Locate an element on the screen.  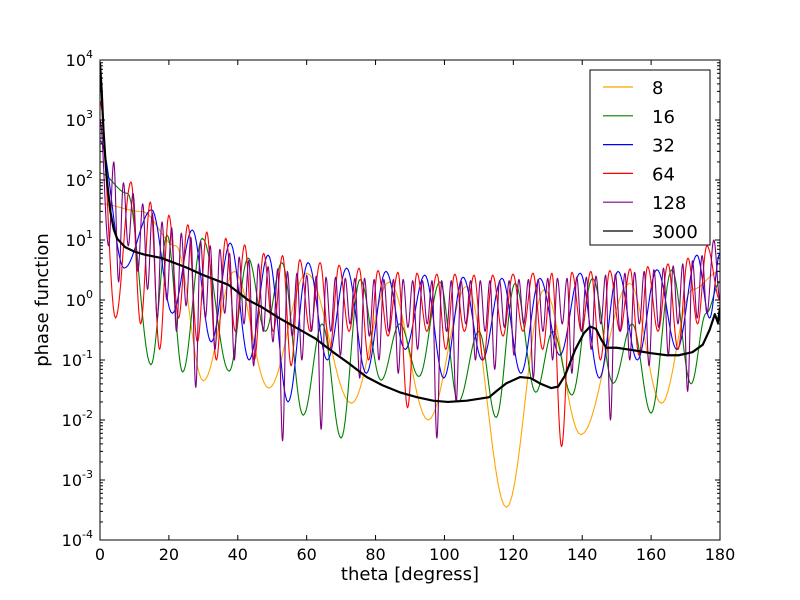
y-tick-exponent: 3 is located at coordinates (89, 114).